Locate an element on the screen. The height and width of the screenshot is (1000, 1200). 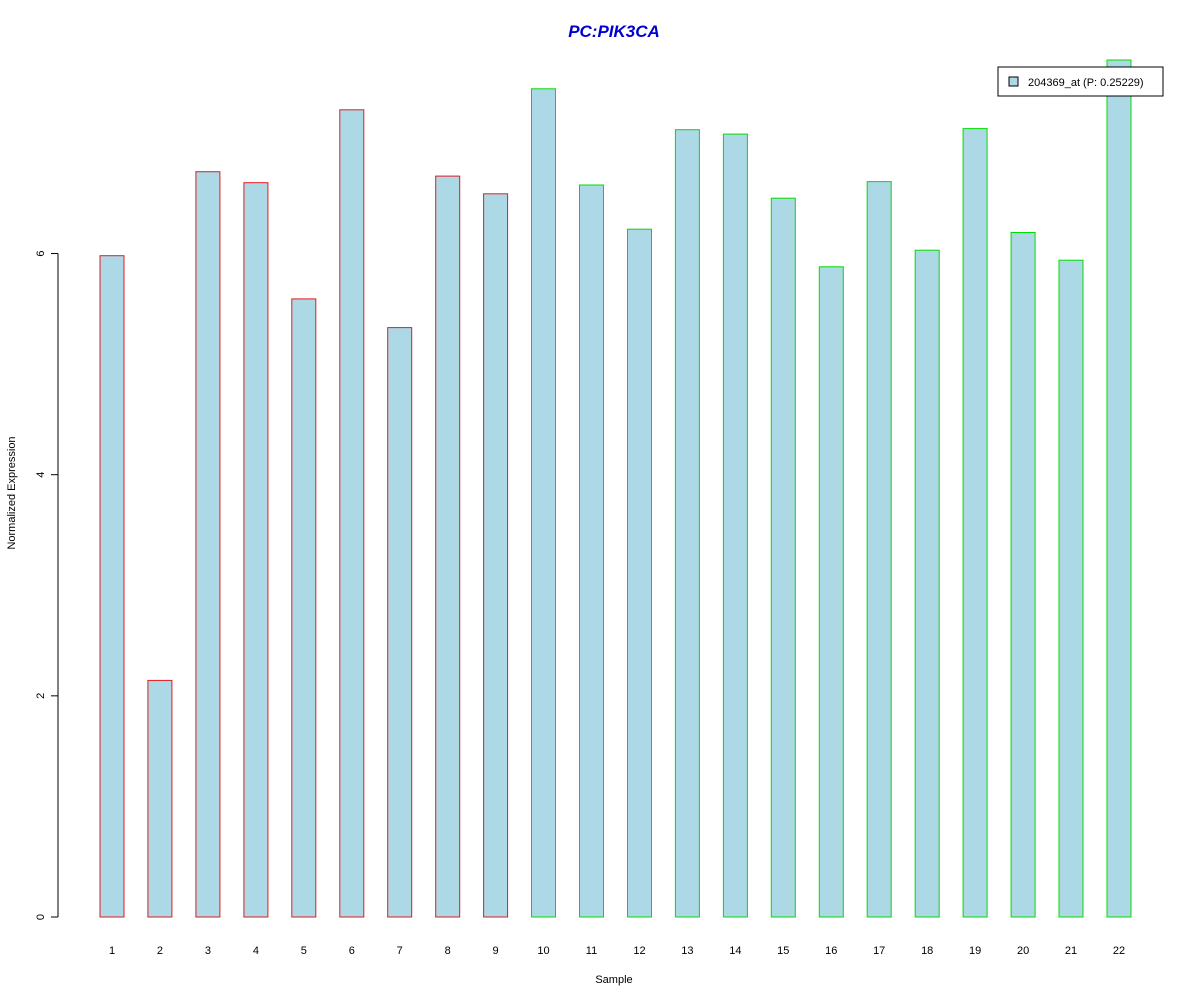
chart-title: PC:PIK3CA is located at coordinates (614, 31).